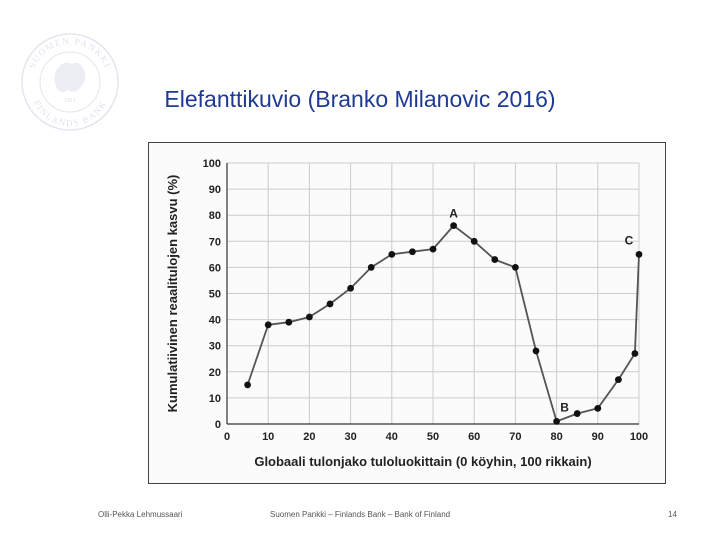 Image resolution: width=720 pixels, height=540 pixels. Describe the element at coordinates (215, 242) in the screenshot. I see `y-tick-label: 70` at that location.